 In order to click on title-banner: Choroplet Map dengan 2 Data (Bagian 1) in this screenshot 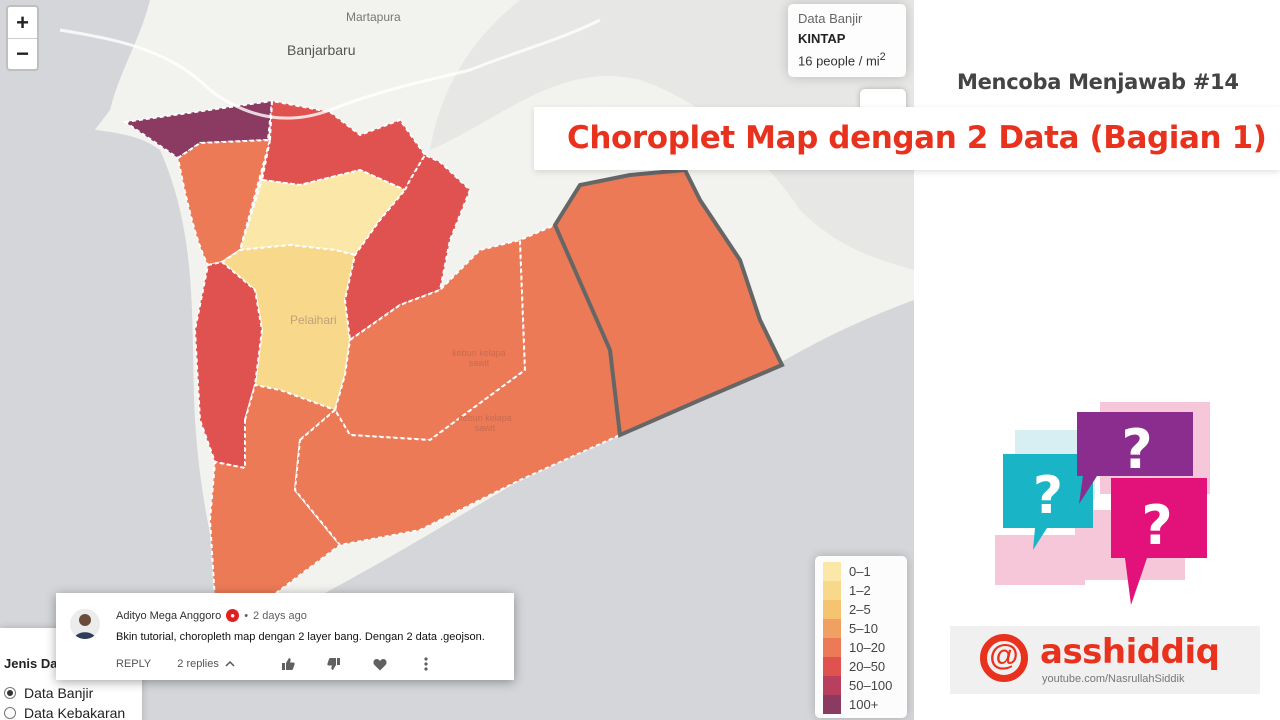, I will do `click(907, 138)`.